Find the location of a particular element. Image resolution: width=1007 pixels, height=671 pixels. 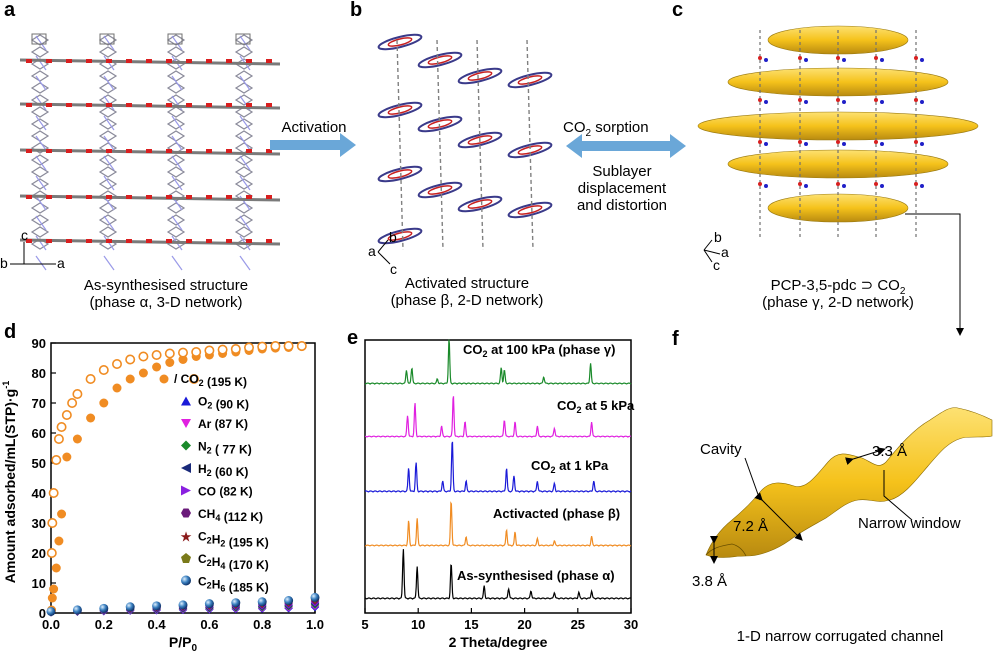

y-tick-label: 30 is located at coordinates (39, 523).